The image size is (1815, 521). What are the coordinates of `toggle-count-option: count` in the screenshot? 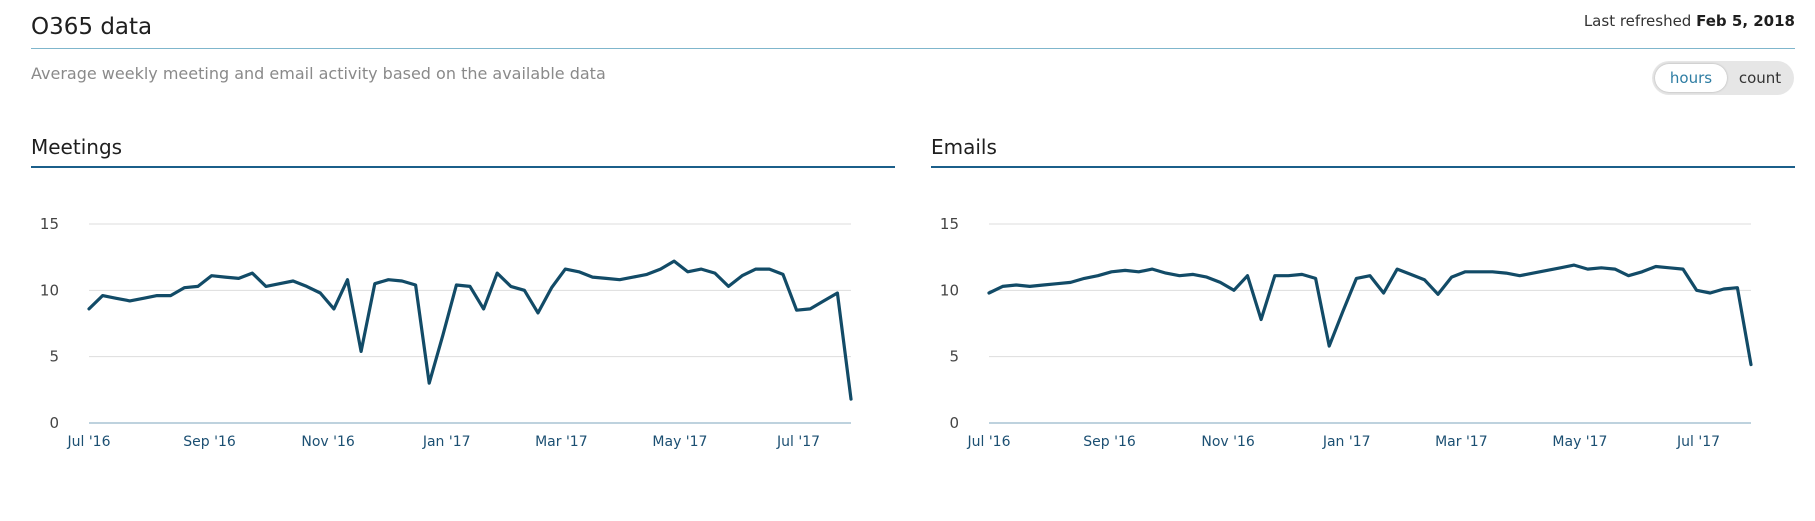 It's located at (1760, 78).